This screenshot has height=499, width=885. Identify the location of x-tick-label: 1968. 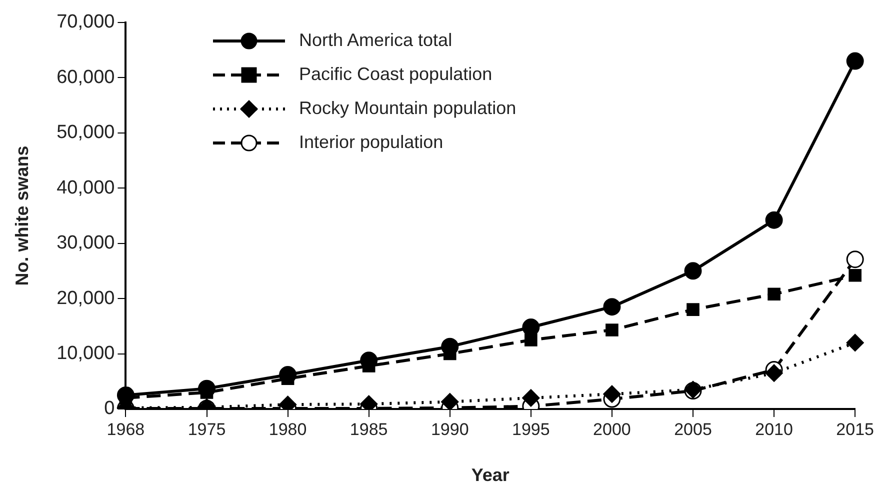
(125, 429).